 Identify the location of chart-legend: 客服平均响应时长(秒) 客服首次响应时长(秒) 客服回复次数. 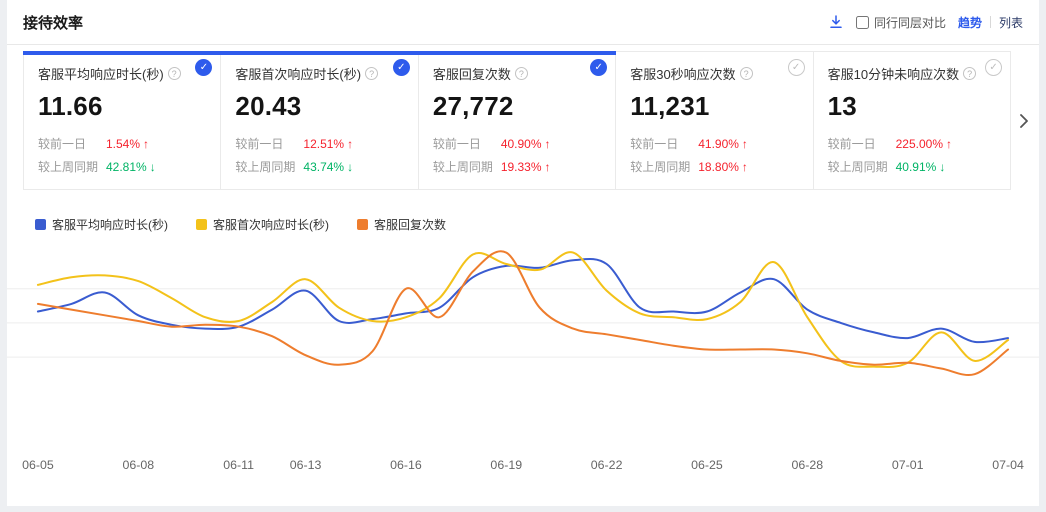
(523, 224).